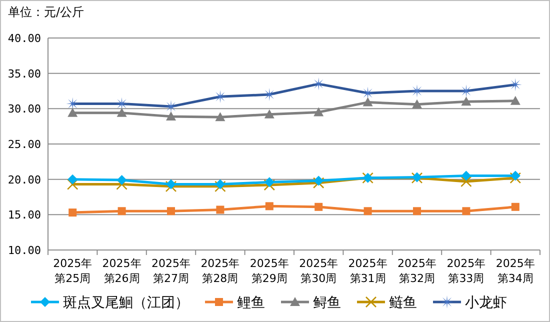  Describe the element at coordinates (327, 303) in the screenshot. I see `legend-label: 鲟鱼` at that location.